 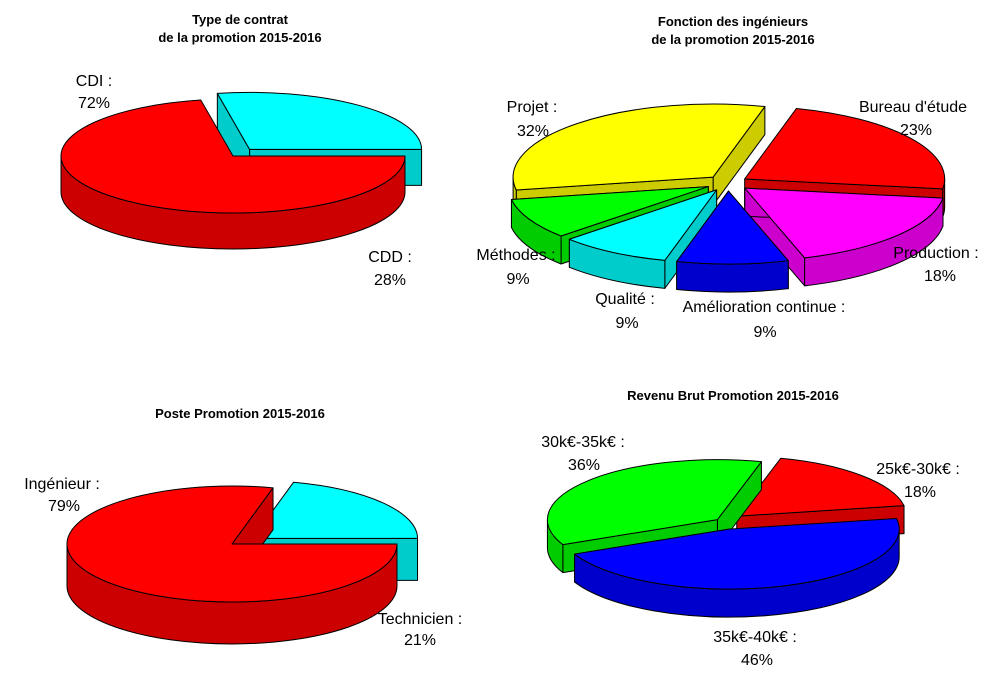 I want to click on chart4-slices, so click(x=725, y=537).